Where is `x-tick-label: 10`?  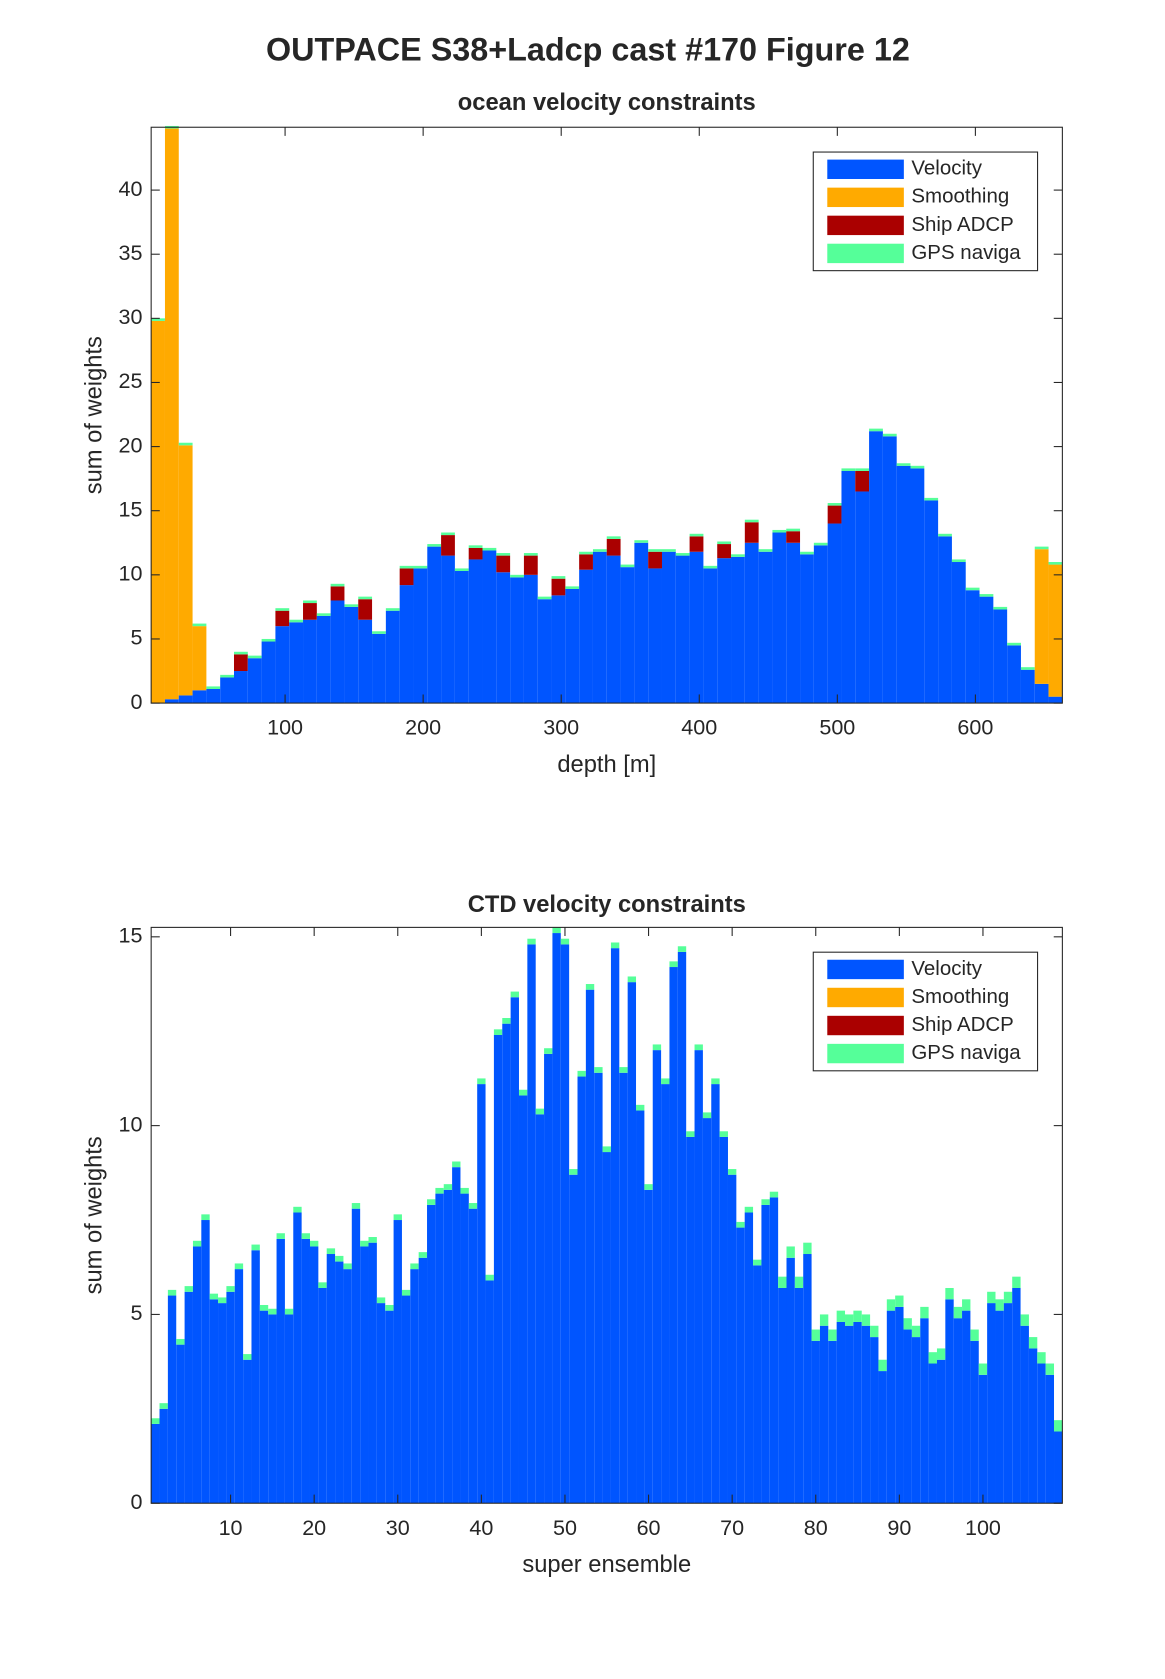 x-tick-label: 10 is located at coordinates (231, 1527).